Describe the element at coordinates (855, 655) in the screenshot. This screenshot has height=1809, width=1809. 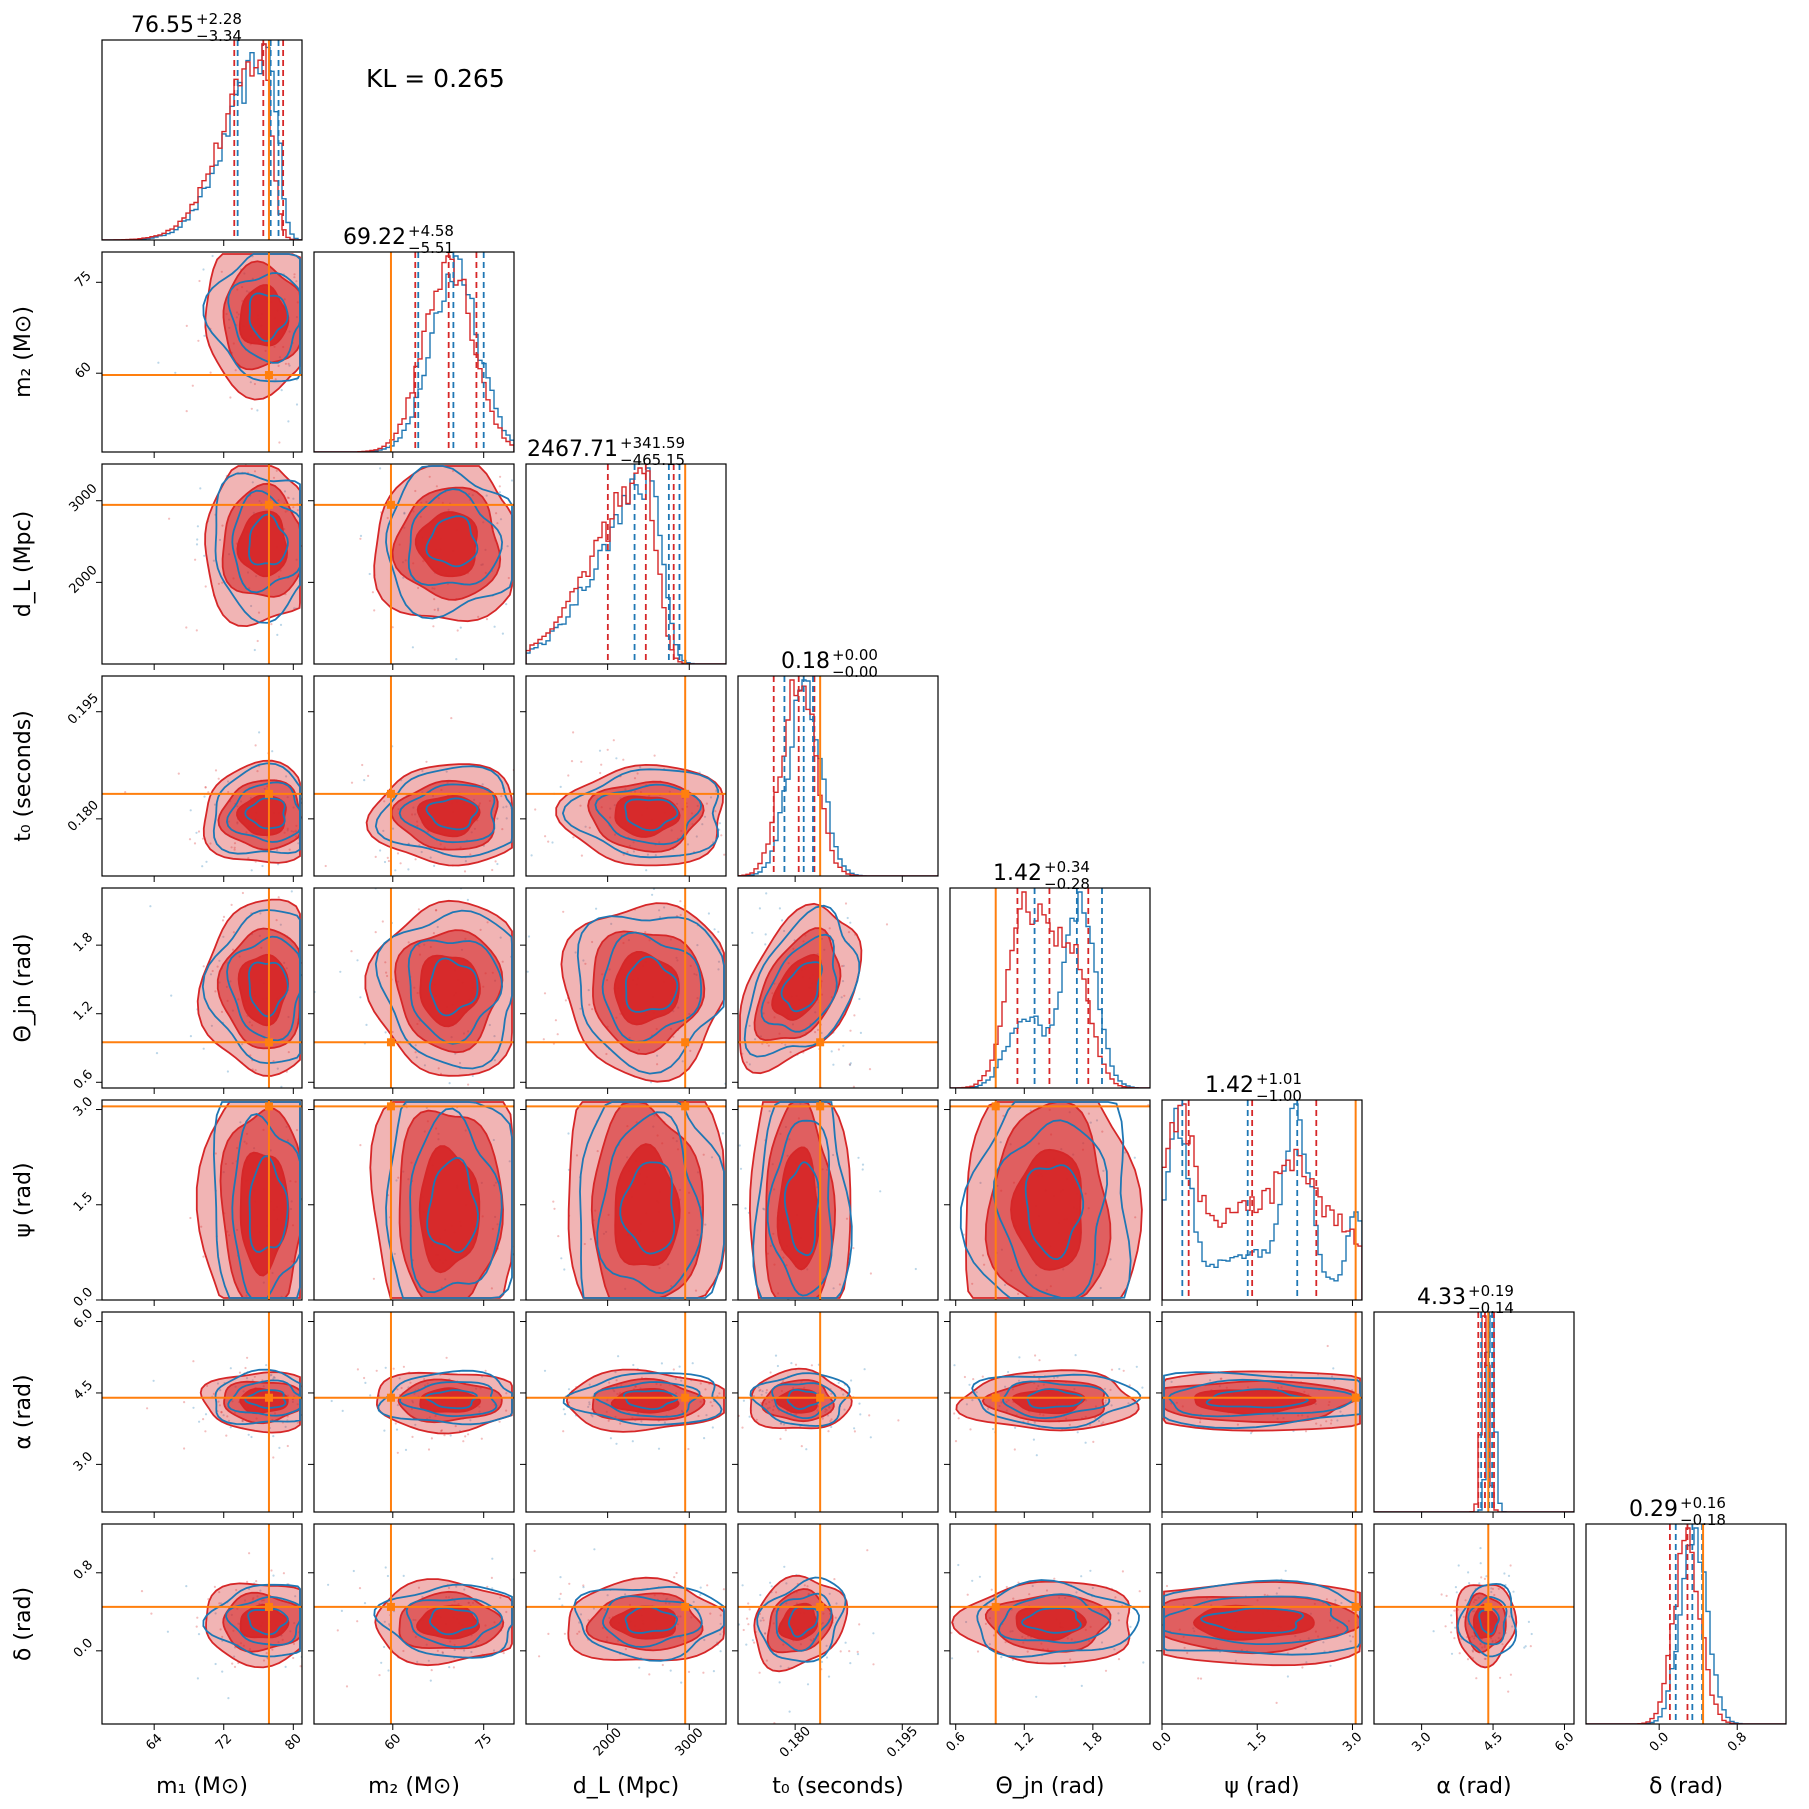
I see `title-plus: +0.00` at that location.